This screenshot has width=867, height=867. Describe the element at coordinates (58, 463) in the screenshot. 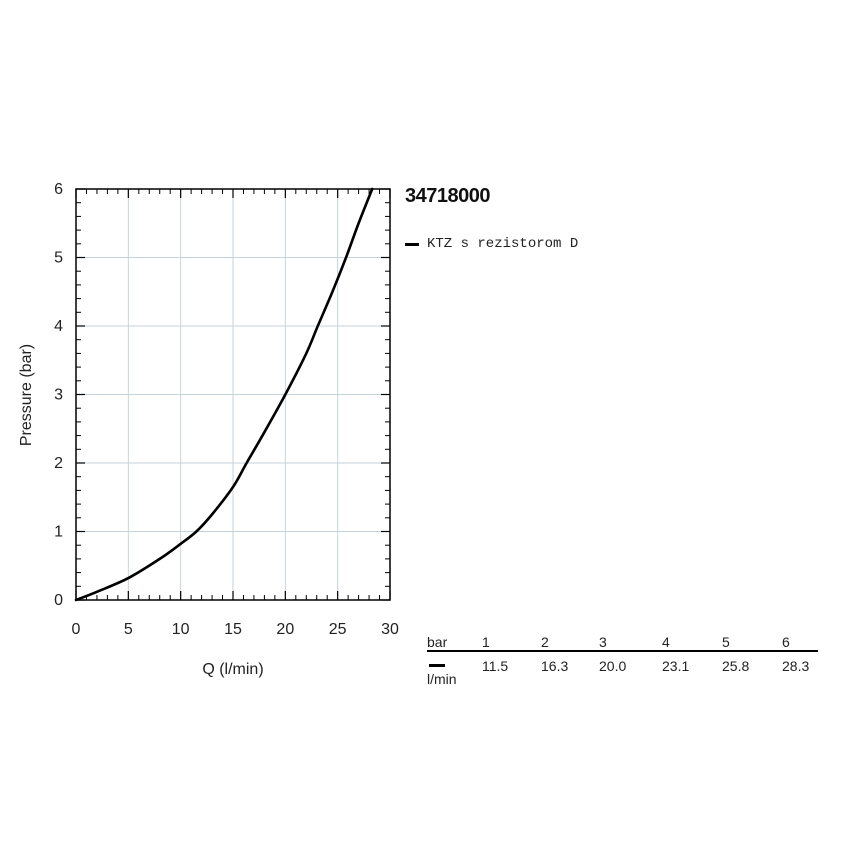

I see `y-tick-label: 2` at that location.